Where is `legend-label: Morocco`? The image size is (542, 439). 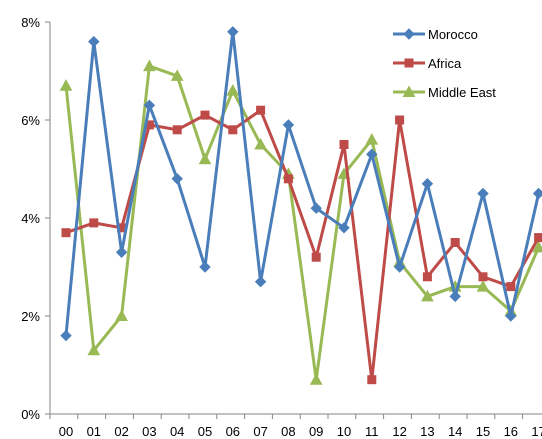 legend-label: Morocco is located at coordinates (453, 34).